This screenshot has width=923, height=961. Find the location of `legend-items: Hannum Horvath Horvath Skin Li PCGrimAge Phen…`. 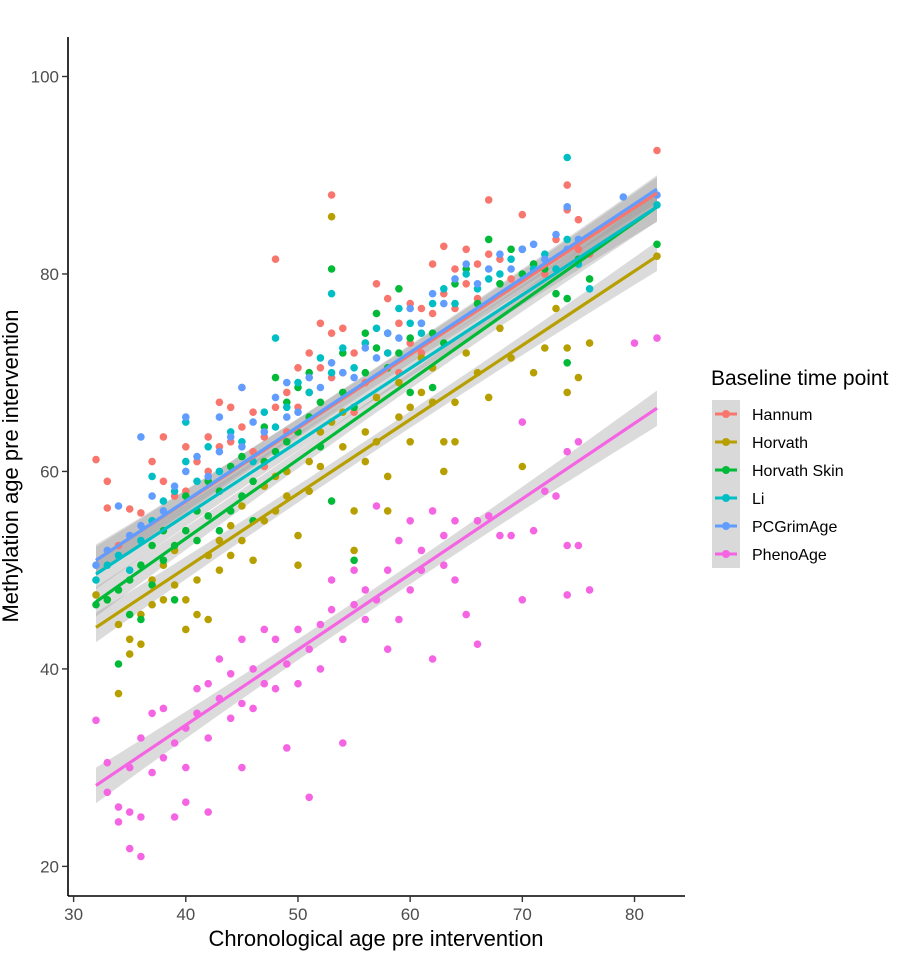

legend-items: Hannum Horvath Horvath Skin Li PCGrimAge Phen… is located at coordinates (778, 484).